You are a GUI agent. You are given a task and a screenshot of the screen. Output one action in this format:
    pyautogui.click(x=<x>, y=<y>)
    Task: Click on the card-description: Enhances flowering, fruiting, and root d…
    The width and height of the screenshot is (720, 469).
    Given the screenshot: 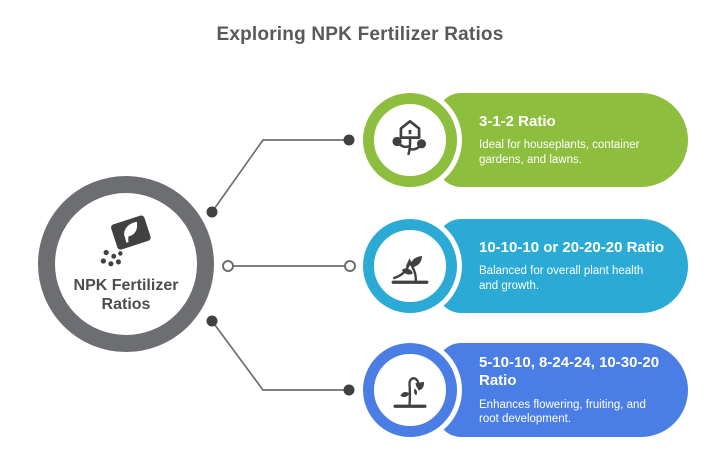 What is the action you would take?
    pyautogui.click(x=562, y=412)
    